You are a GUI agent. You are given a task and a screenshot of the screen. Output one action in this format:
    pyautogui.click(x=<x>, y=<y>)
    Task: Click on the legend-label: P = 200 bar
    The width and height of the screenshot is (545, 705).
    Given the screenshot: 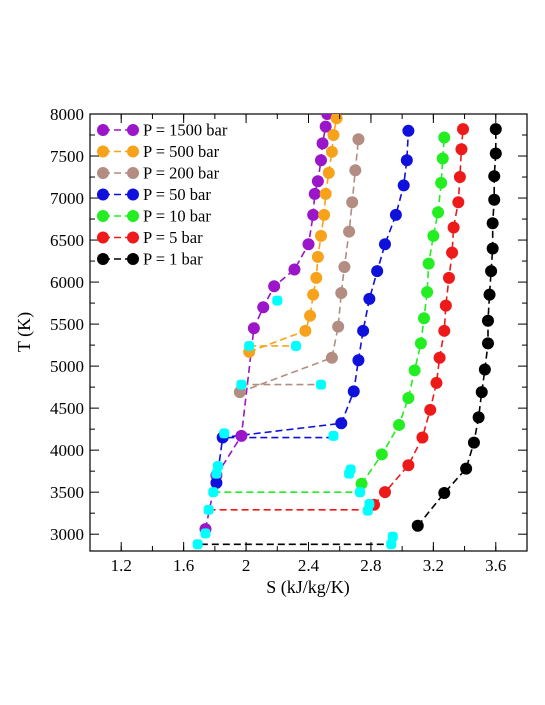 What is the action you would take?
    pyautogui.click(x=181, y=173)
    